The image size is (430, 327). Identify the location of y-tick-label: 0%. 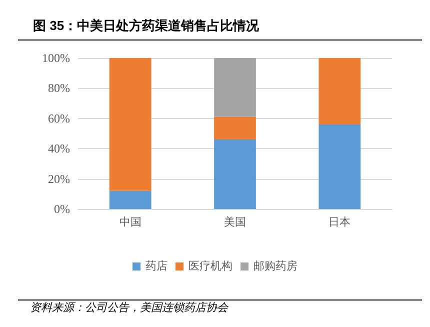
(62, 209).